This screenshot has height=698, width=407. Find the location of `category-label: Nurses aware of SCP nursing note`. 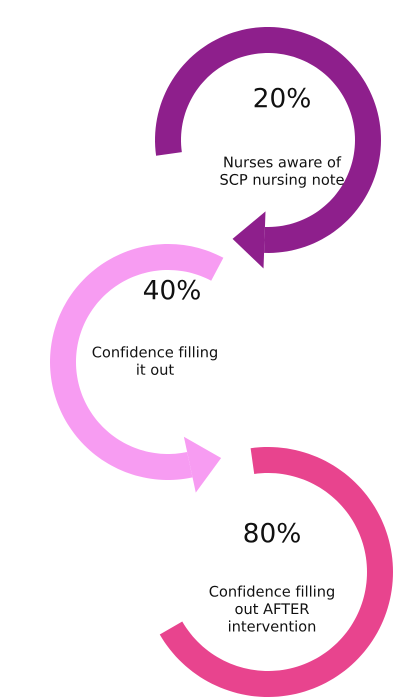

category-label: Nurses aware of SCP nursing note is located at coordinates (282, 172).